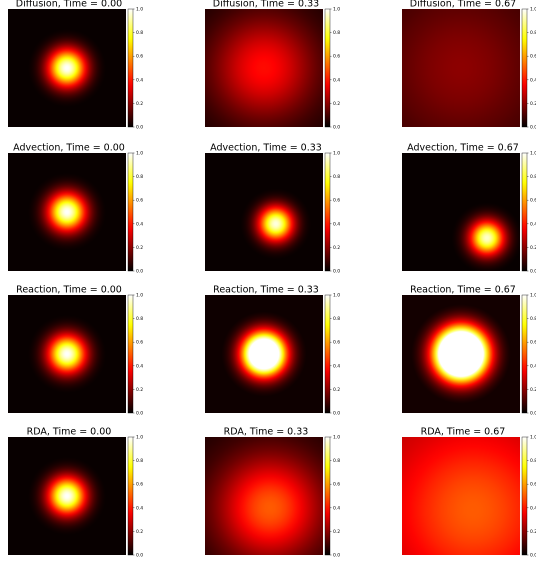 Image resolution: width=536 pixels, height=563 pixels. I want to click on panel-title: RDA, Time = 0.67, so click(463, 432).